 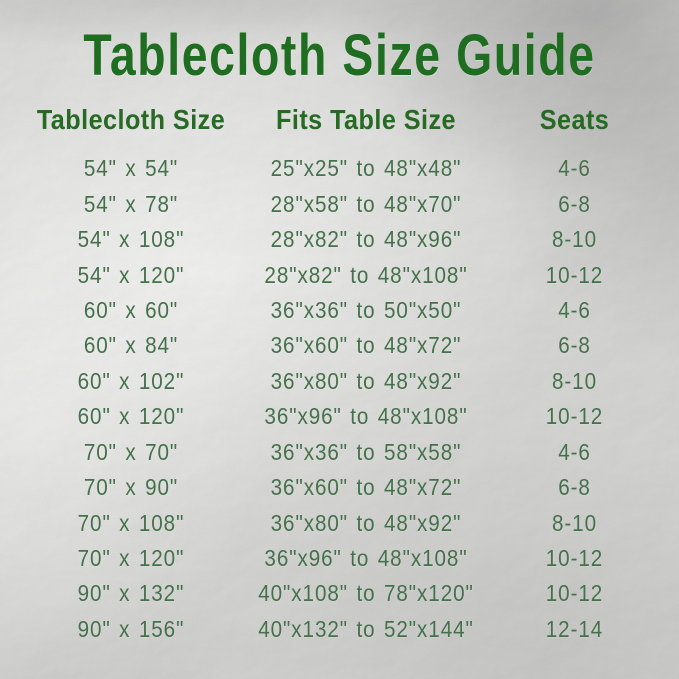 I want to click on page-title: Tablecloth Size Guide, so click(x=339, y=55).